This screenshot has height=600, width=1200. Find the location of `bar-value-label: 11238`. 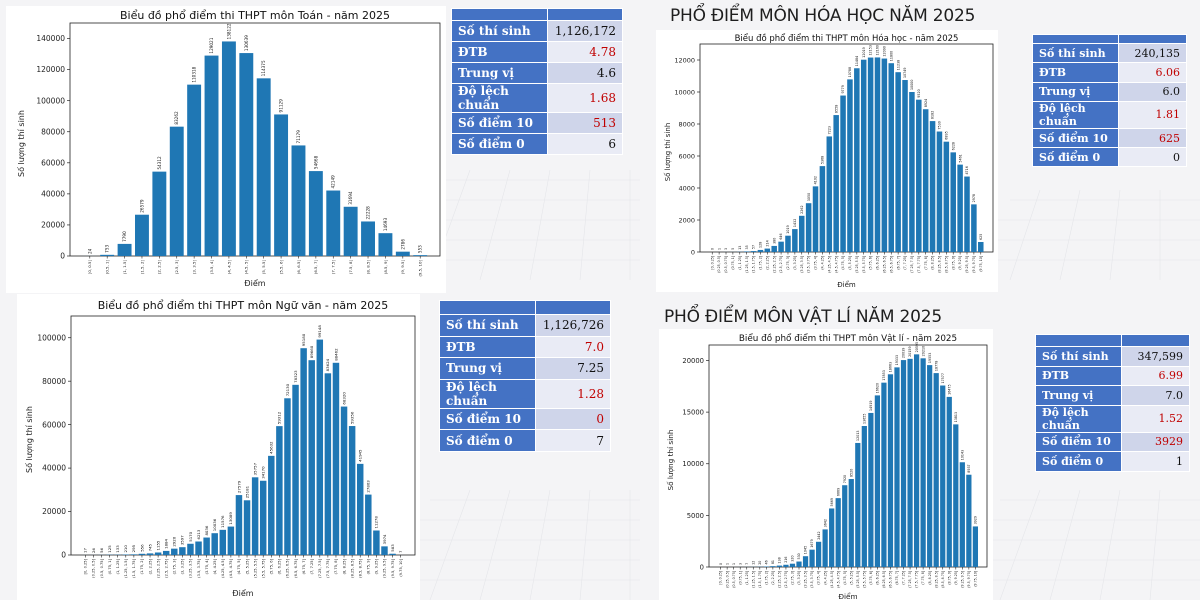

bar-value-label: 11238 is located at coordinates (898, 65).